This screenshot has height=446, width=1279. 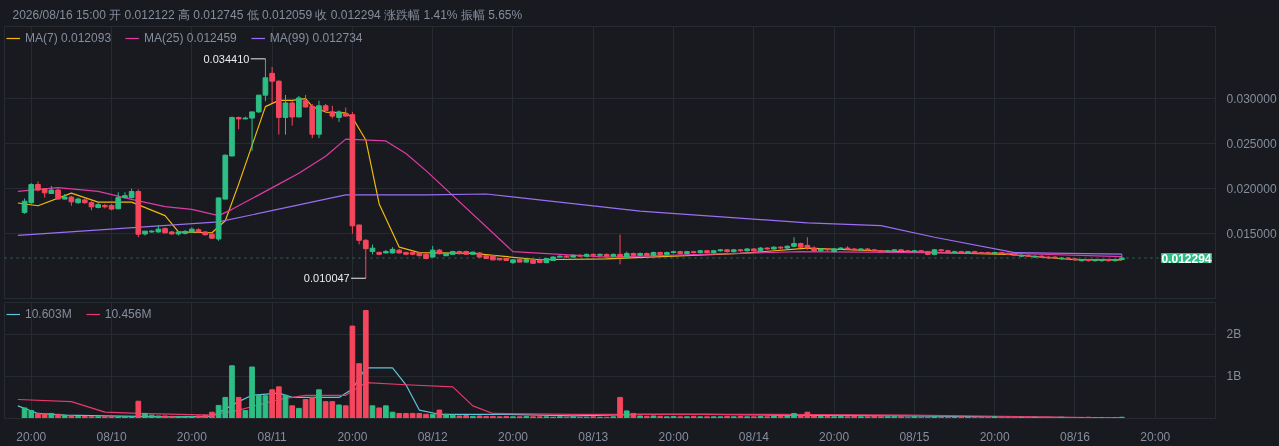 What do you see at coordinates (48, 314) in the screenshot?
I see `legend-label: 10.603M` at bounding box center [48, 314].